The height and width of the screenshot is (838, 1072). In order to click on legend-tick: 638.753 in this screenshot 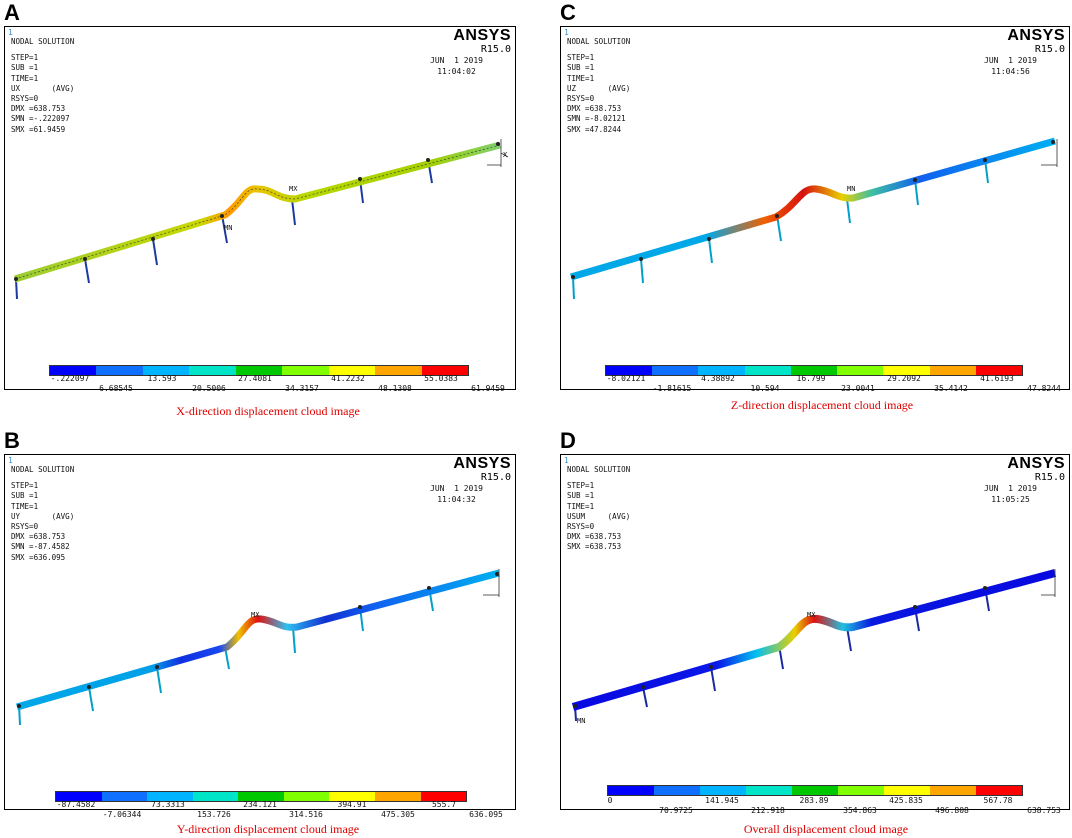, I will do `click(1044, 810)`.